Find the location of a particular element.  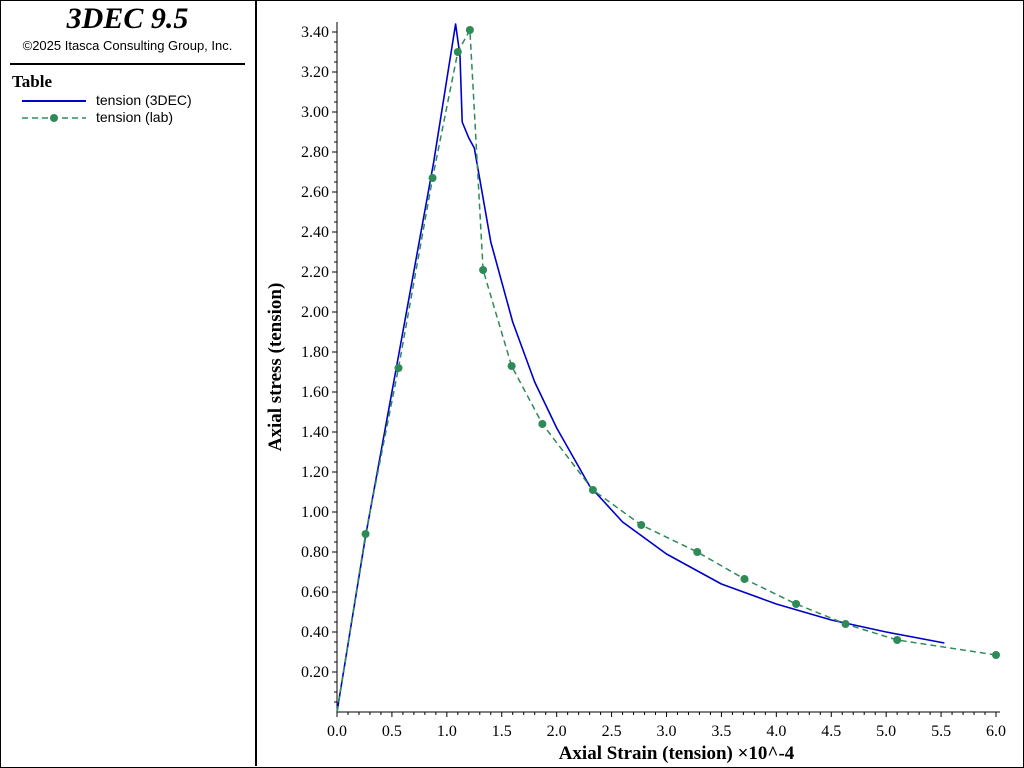

y-tick-label: 1.20 is located at coordinates (315, 472).